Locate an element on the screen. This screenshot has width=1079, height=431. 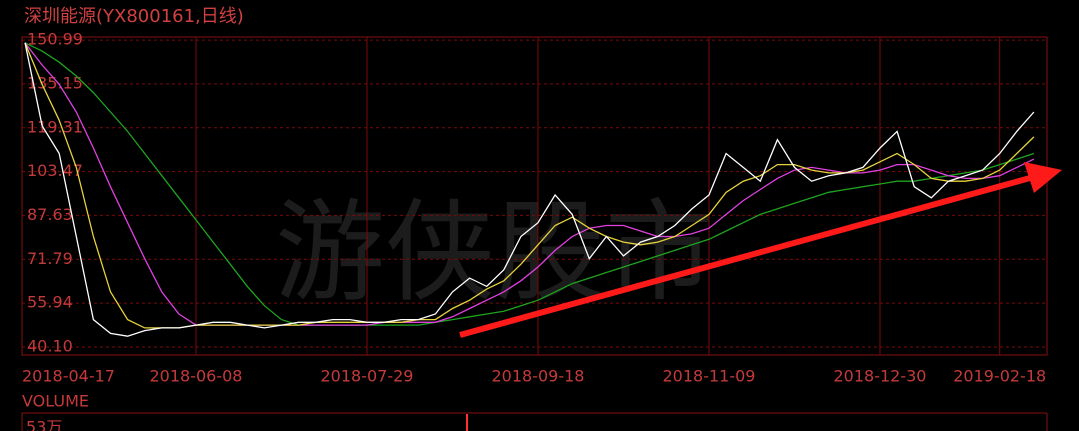
arrow-head is located at coordinates (1043, 177).